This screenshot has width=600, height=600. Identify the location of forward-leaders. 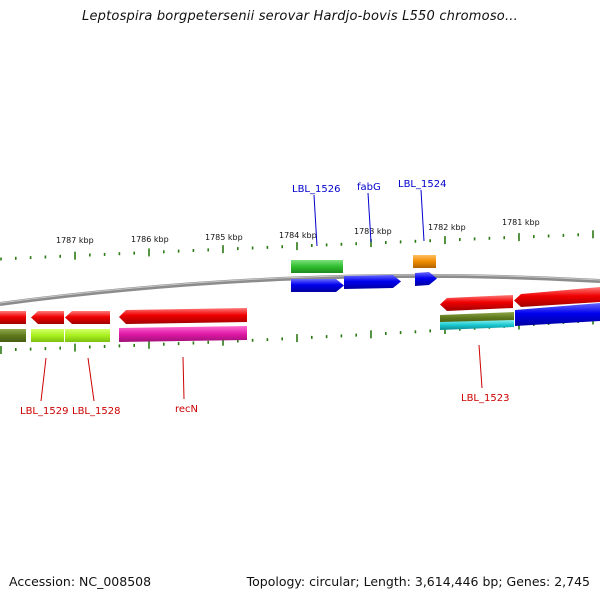
(369, 218).